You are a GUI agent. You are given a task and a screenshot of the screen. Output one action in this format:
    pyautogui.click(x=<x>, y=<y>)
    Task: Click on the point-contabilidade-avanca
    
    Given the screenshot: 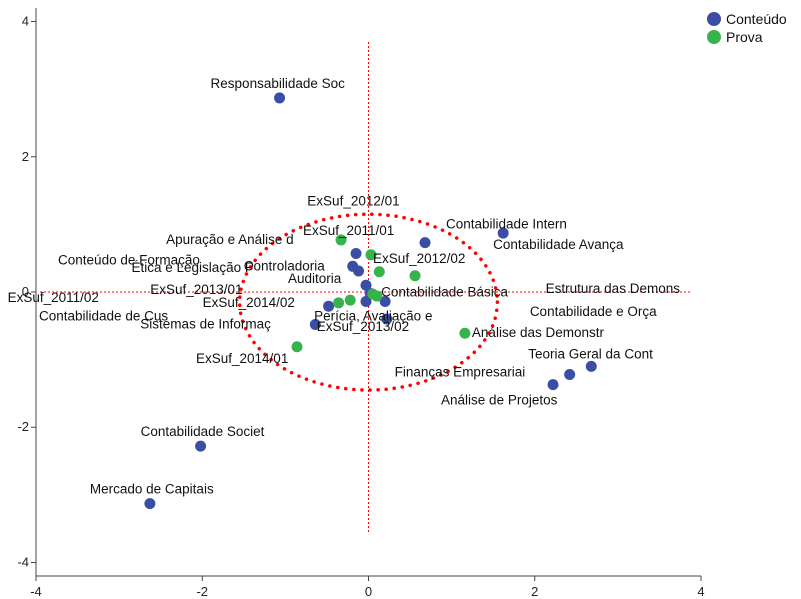 What is the action you would take?
    pyautogui.click(x=503, y=233)
    